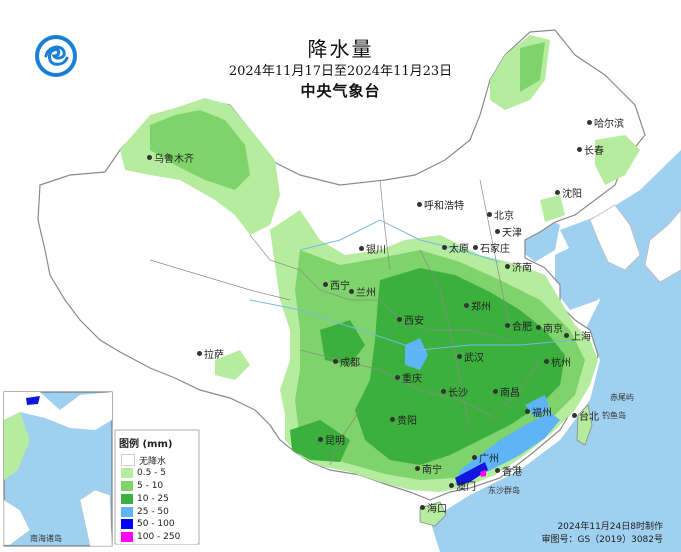 The height and width of the screenshot is (552, 681). I want to click on legend-label: 25 - 50, so click(153, 511).